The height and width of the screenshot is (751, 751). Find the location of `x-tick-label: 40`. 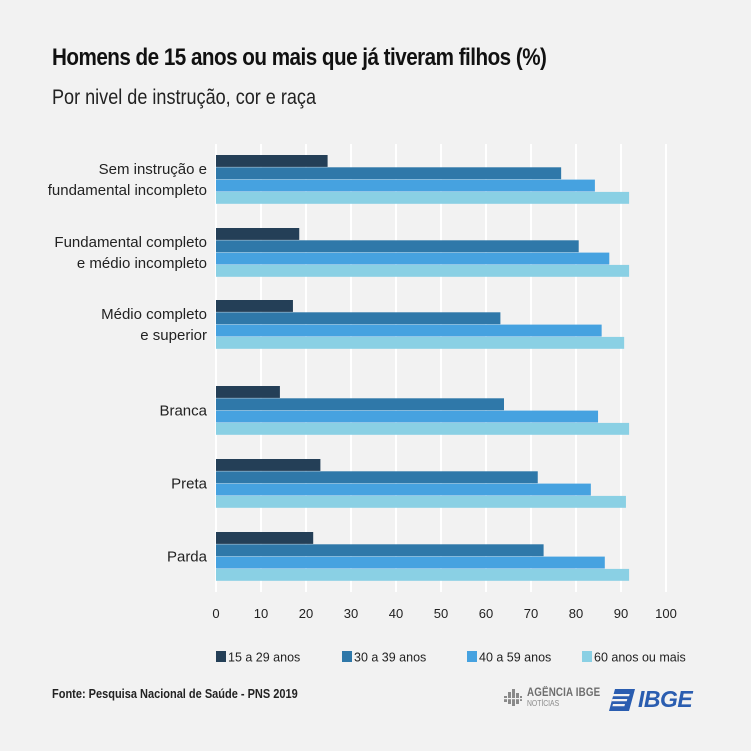

x-tick-label: 40 is located at coordinates (396, 613).